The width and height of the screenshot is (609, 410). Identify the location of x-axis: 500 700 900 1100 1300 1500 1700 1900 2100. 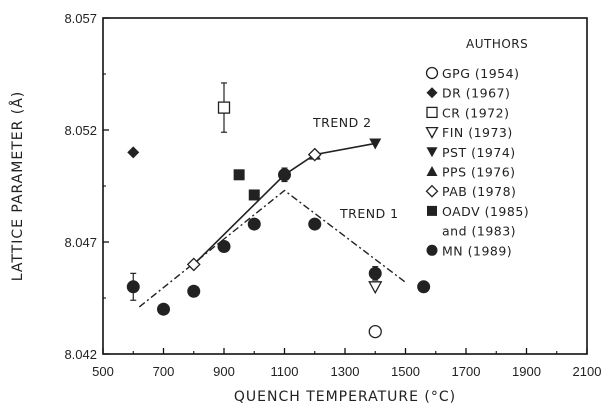
(346, 363).